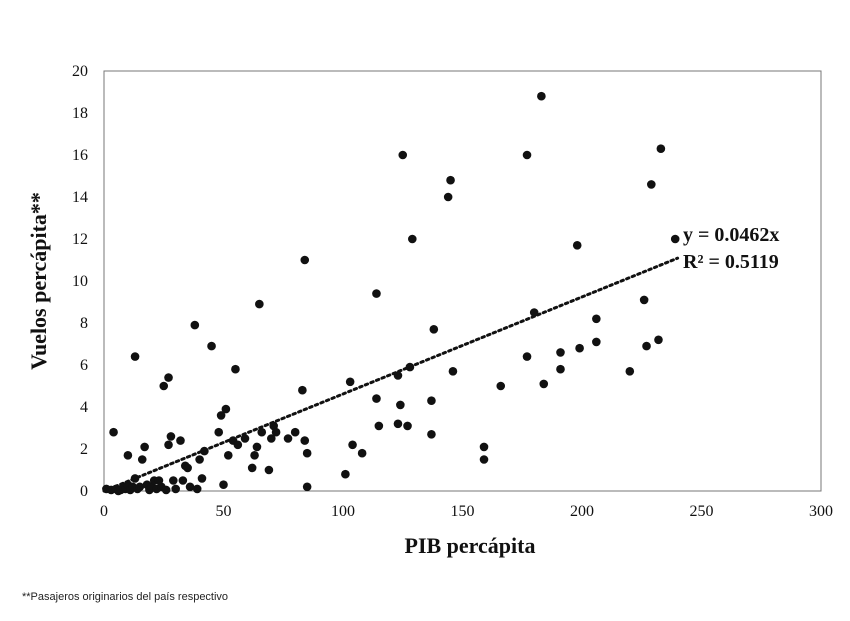 Image resolution: width=850 pixels, height=621 pixels. I want to click on y-tick-label: 8, so click(84, 323).